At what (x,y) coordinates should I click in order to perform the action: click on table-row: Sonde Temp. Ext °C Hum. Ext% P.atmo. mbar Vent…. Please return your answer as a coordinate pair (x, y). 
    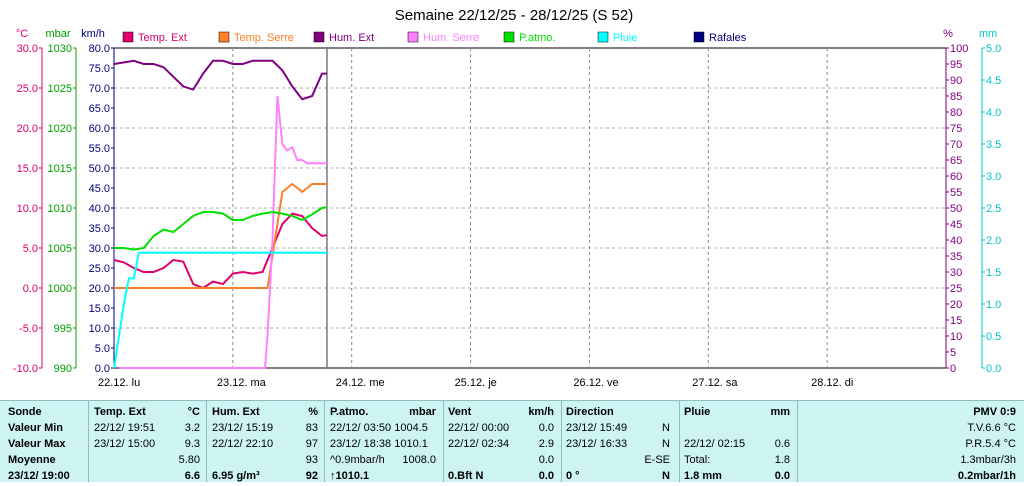
    Looking at the image, I should click on (512, 414).